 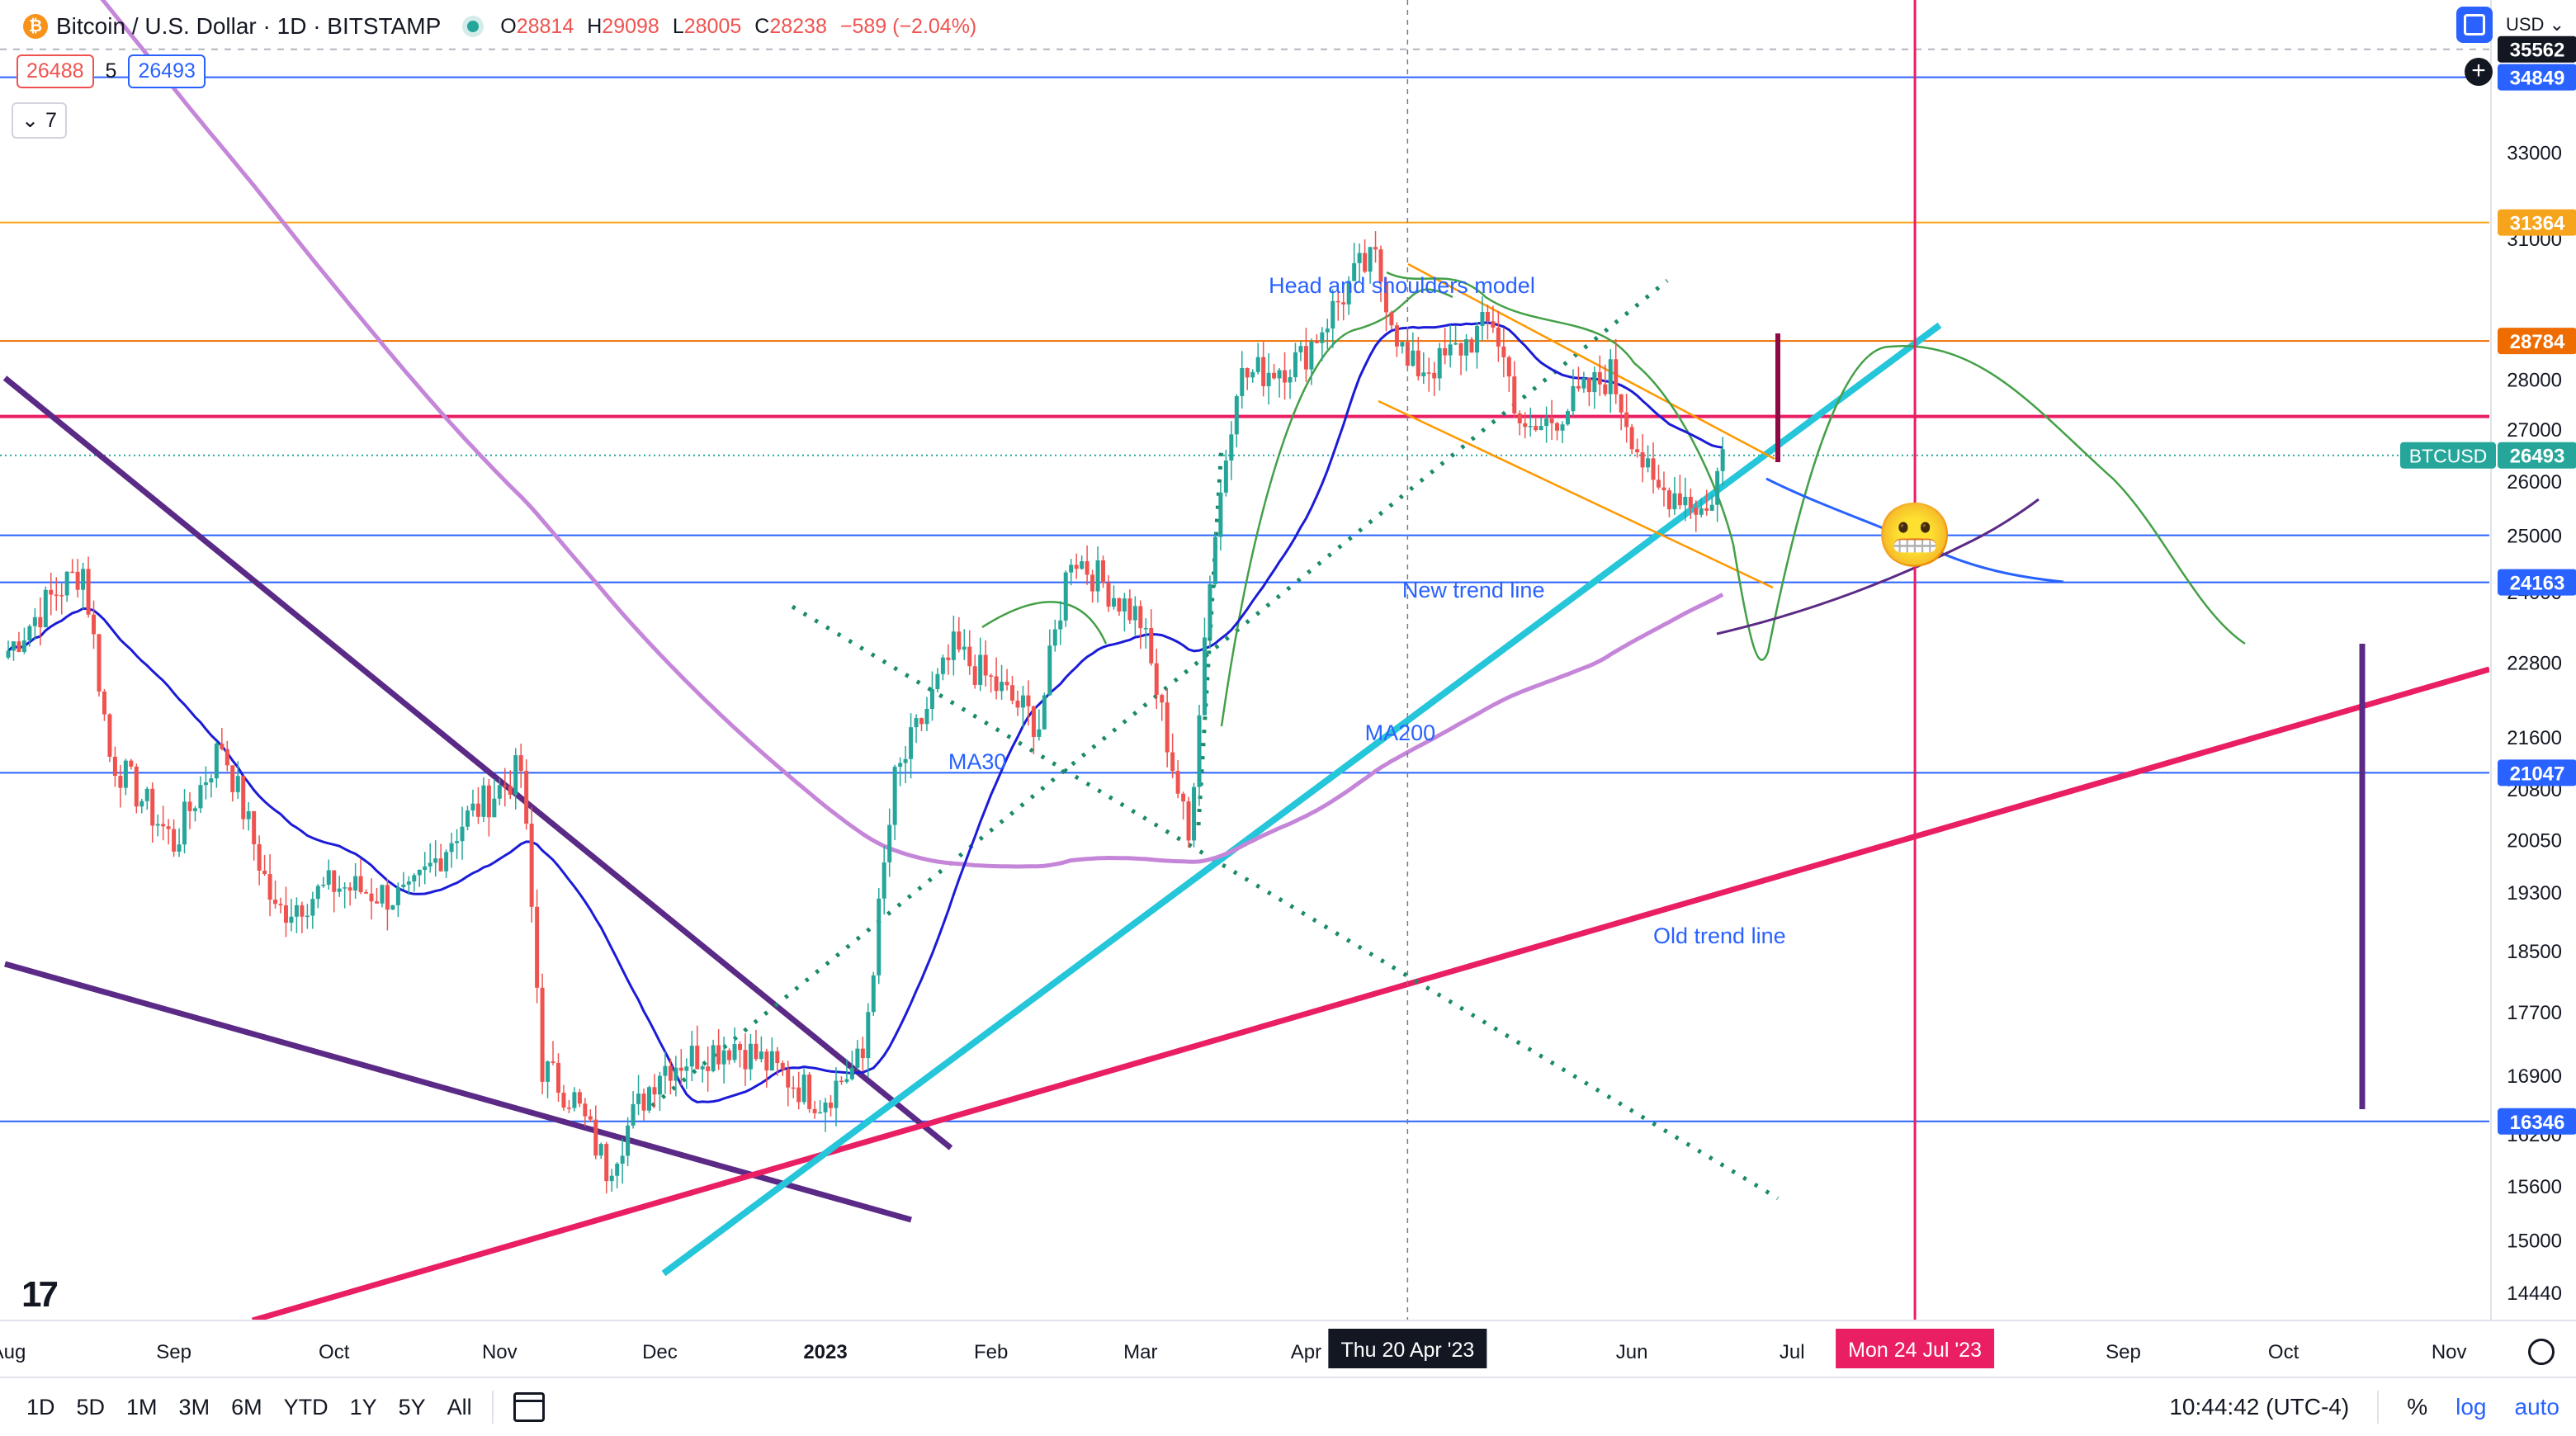 What do you see at coordinates (1407, 1350) in the screenshot?
I see `time-label: Thu 20 Apr '23` at bounding box center [1407, 1350].